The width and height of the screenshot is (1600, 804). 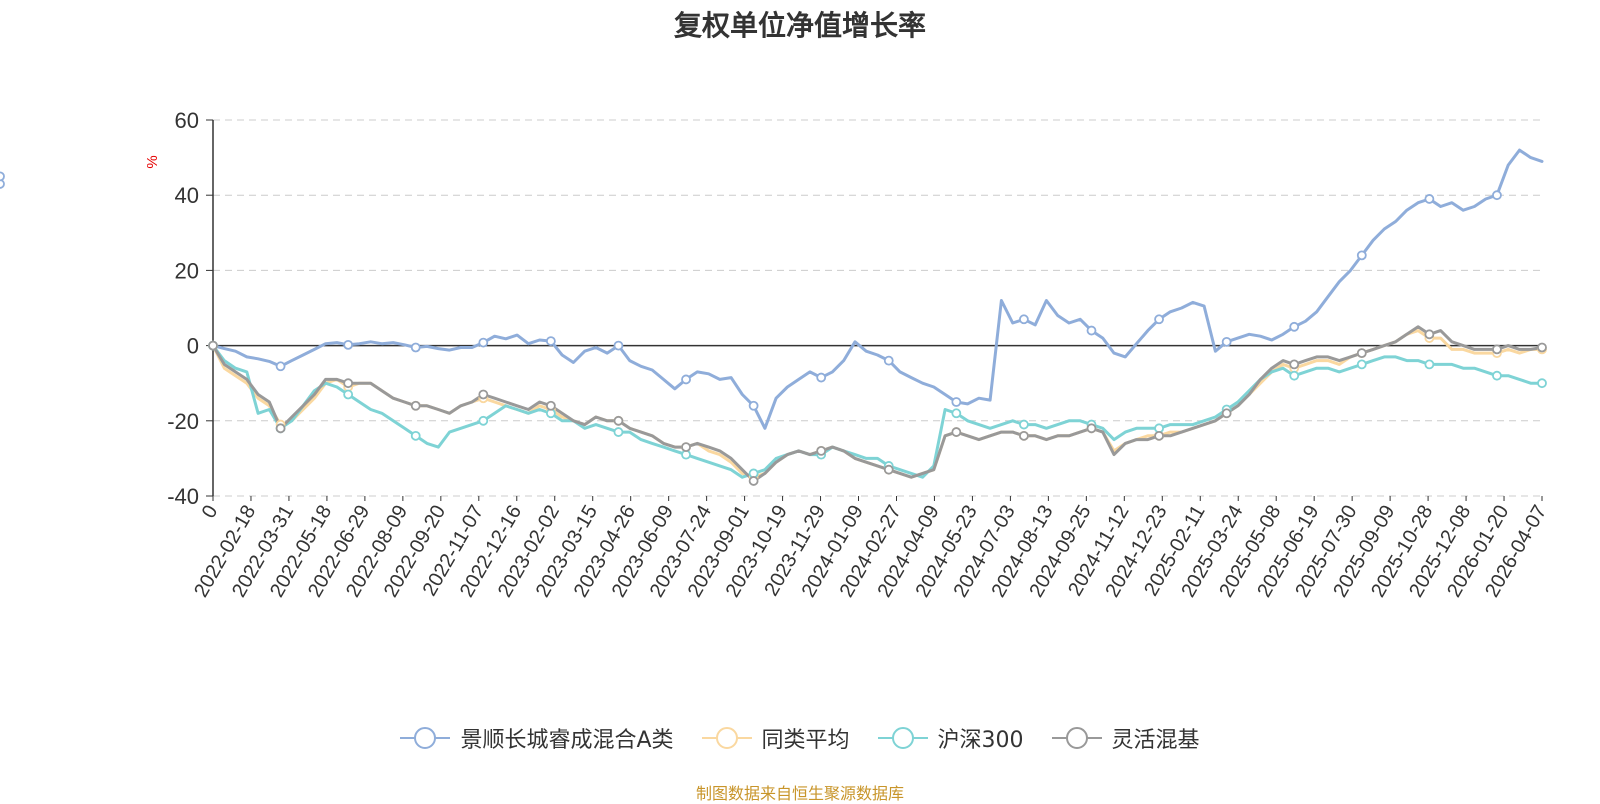 I want to click on chart-title: 复权单位净值增长率, so click(x=799, y=25).